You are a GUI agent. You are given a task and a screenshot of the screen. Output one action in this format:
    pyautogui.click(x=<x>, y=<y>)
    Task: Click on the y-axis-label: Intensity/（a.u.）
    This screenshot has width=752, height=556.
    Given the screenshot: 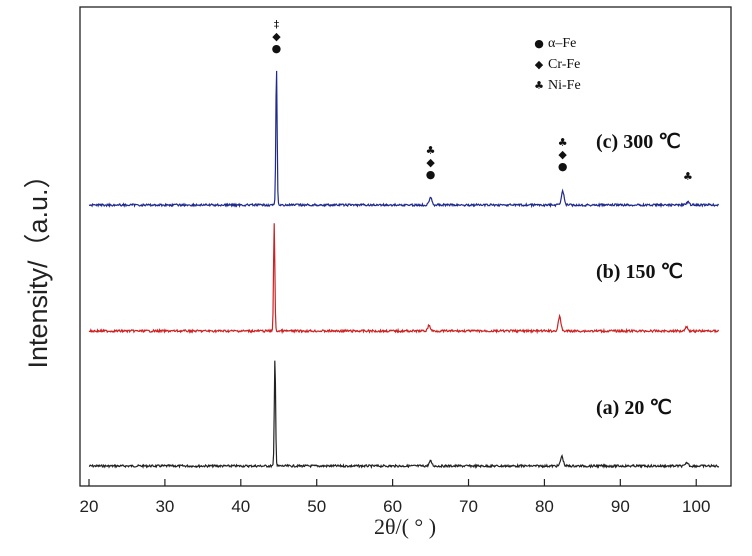 What is the action you would take?
    pyautogui.click(x=38, y=264)
    